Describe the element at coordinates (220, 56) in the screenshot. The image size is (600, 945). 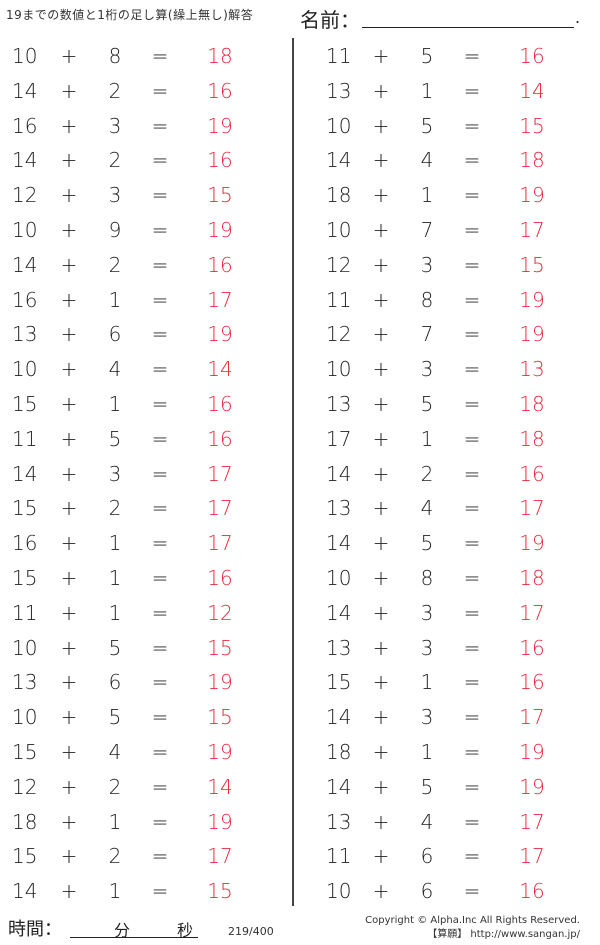
I see `answer: 18` at that location.